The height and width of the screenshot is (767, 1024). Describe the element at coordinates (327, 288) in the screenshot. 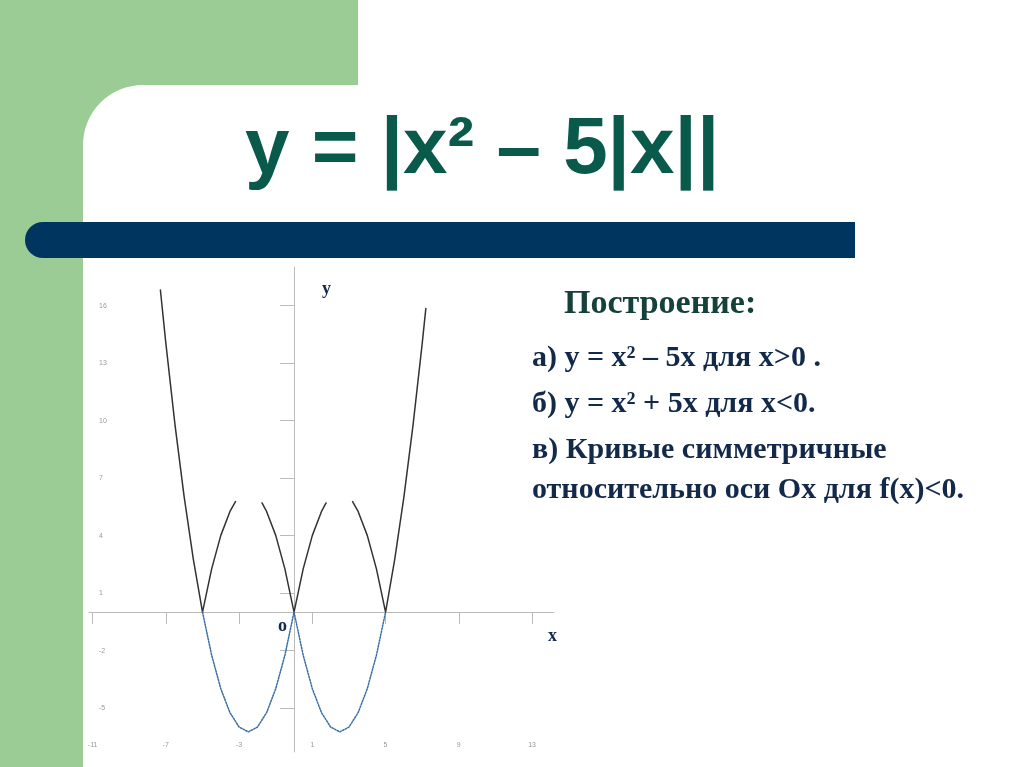

I see `y-axis-title: y` at that location.